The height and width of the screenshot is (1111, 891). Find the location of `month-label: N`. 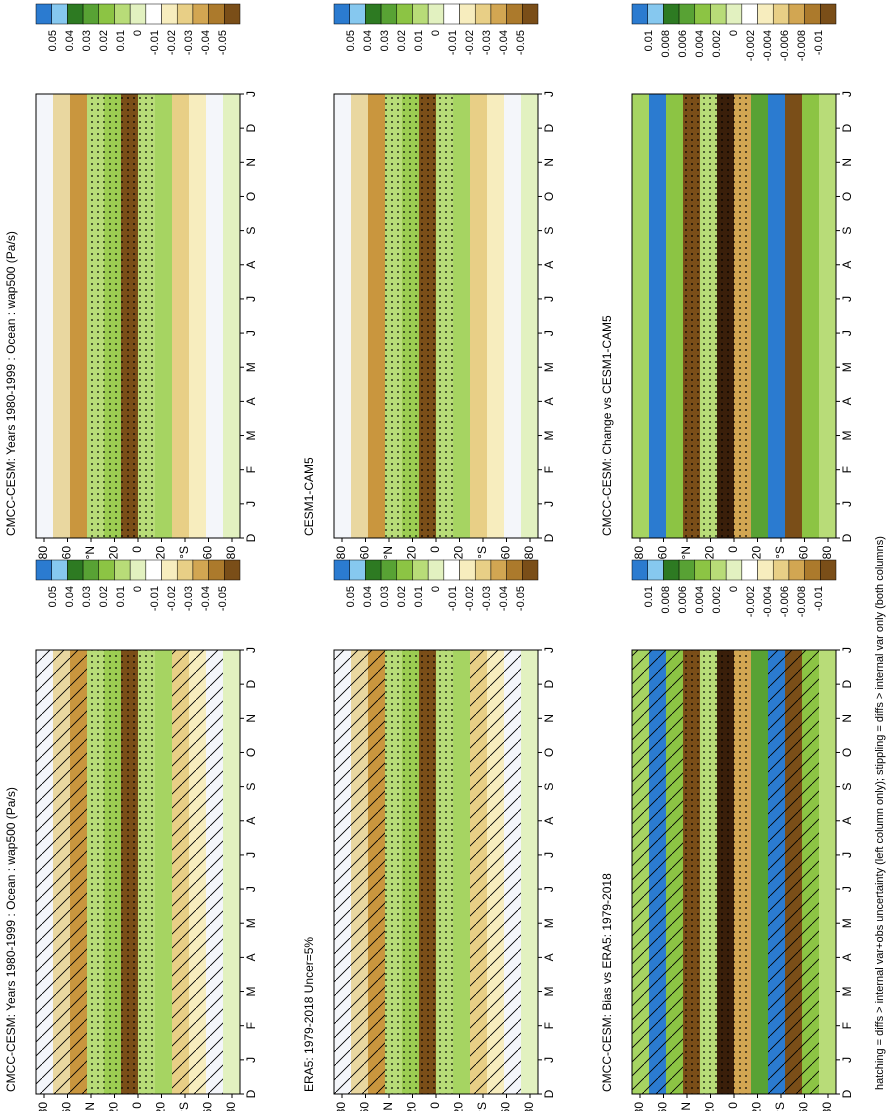

month-label: N is located at coordinates (251, 162).